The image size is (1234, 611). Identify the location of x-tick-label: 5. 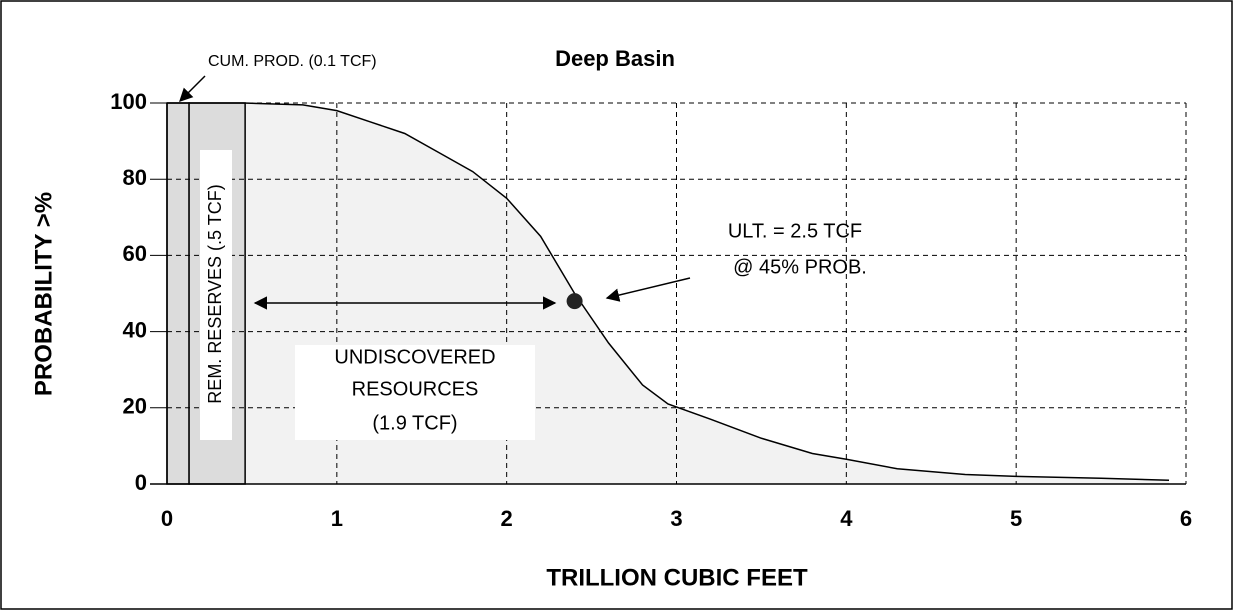
(1016, 518).